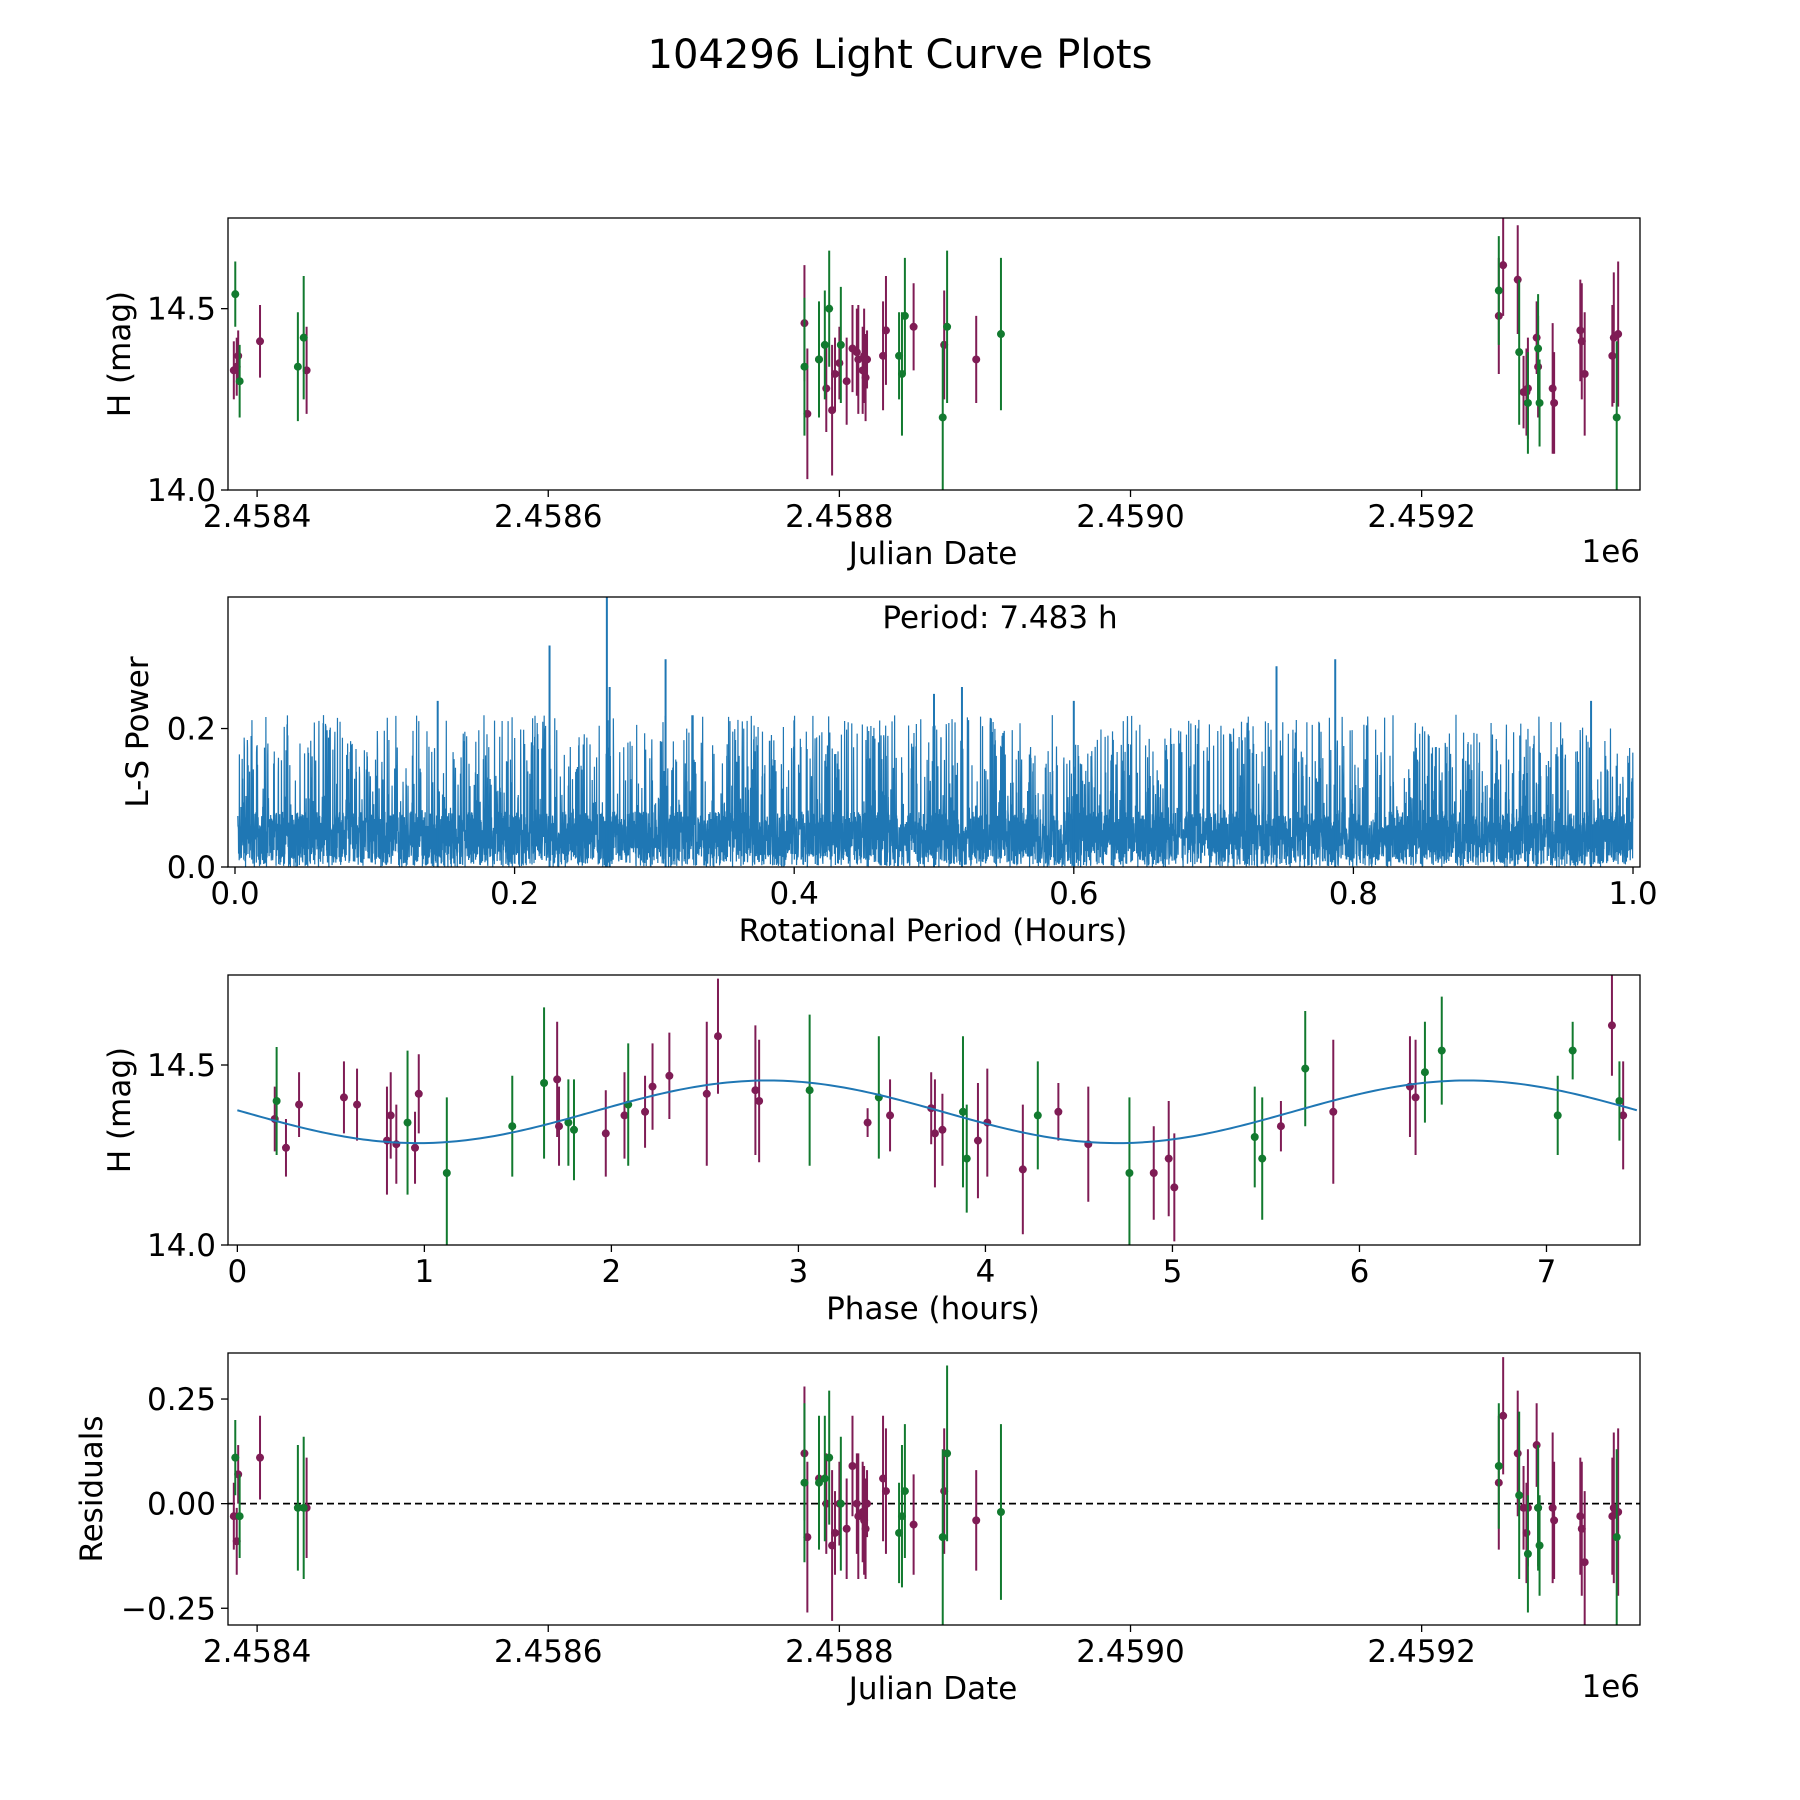  I want to click on y-tick-label: 0.0, so click(191, 868).